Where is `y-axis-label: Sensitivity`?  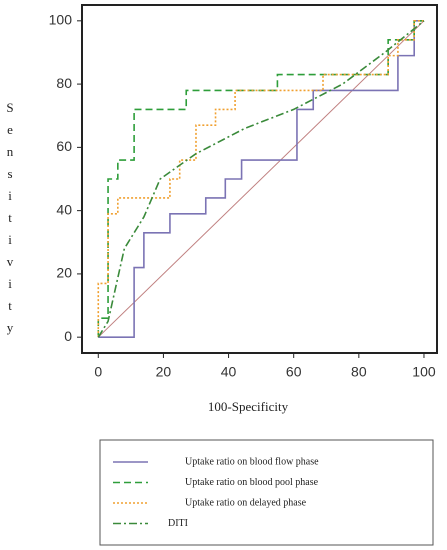
y-axis-label: Sensitivity is located at coordinates (10, 221).